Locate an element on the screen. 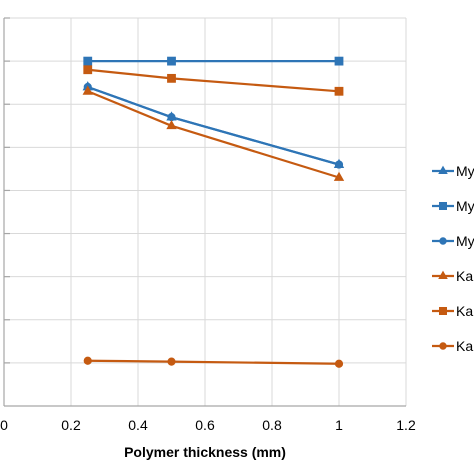  x-tick-label: 1 is located at coordinates (339, 425).